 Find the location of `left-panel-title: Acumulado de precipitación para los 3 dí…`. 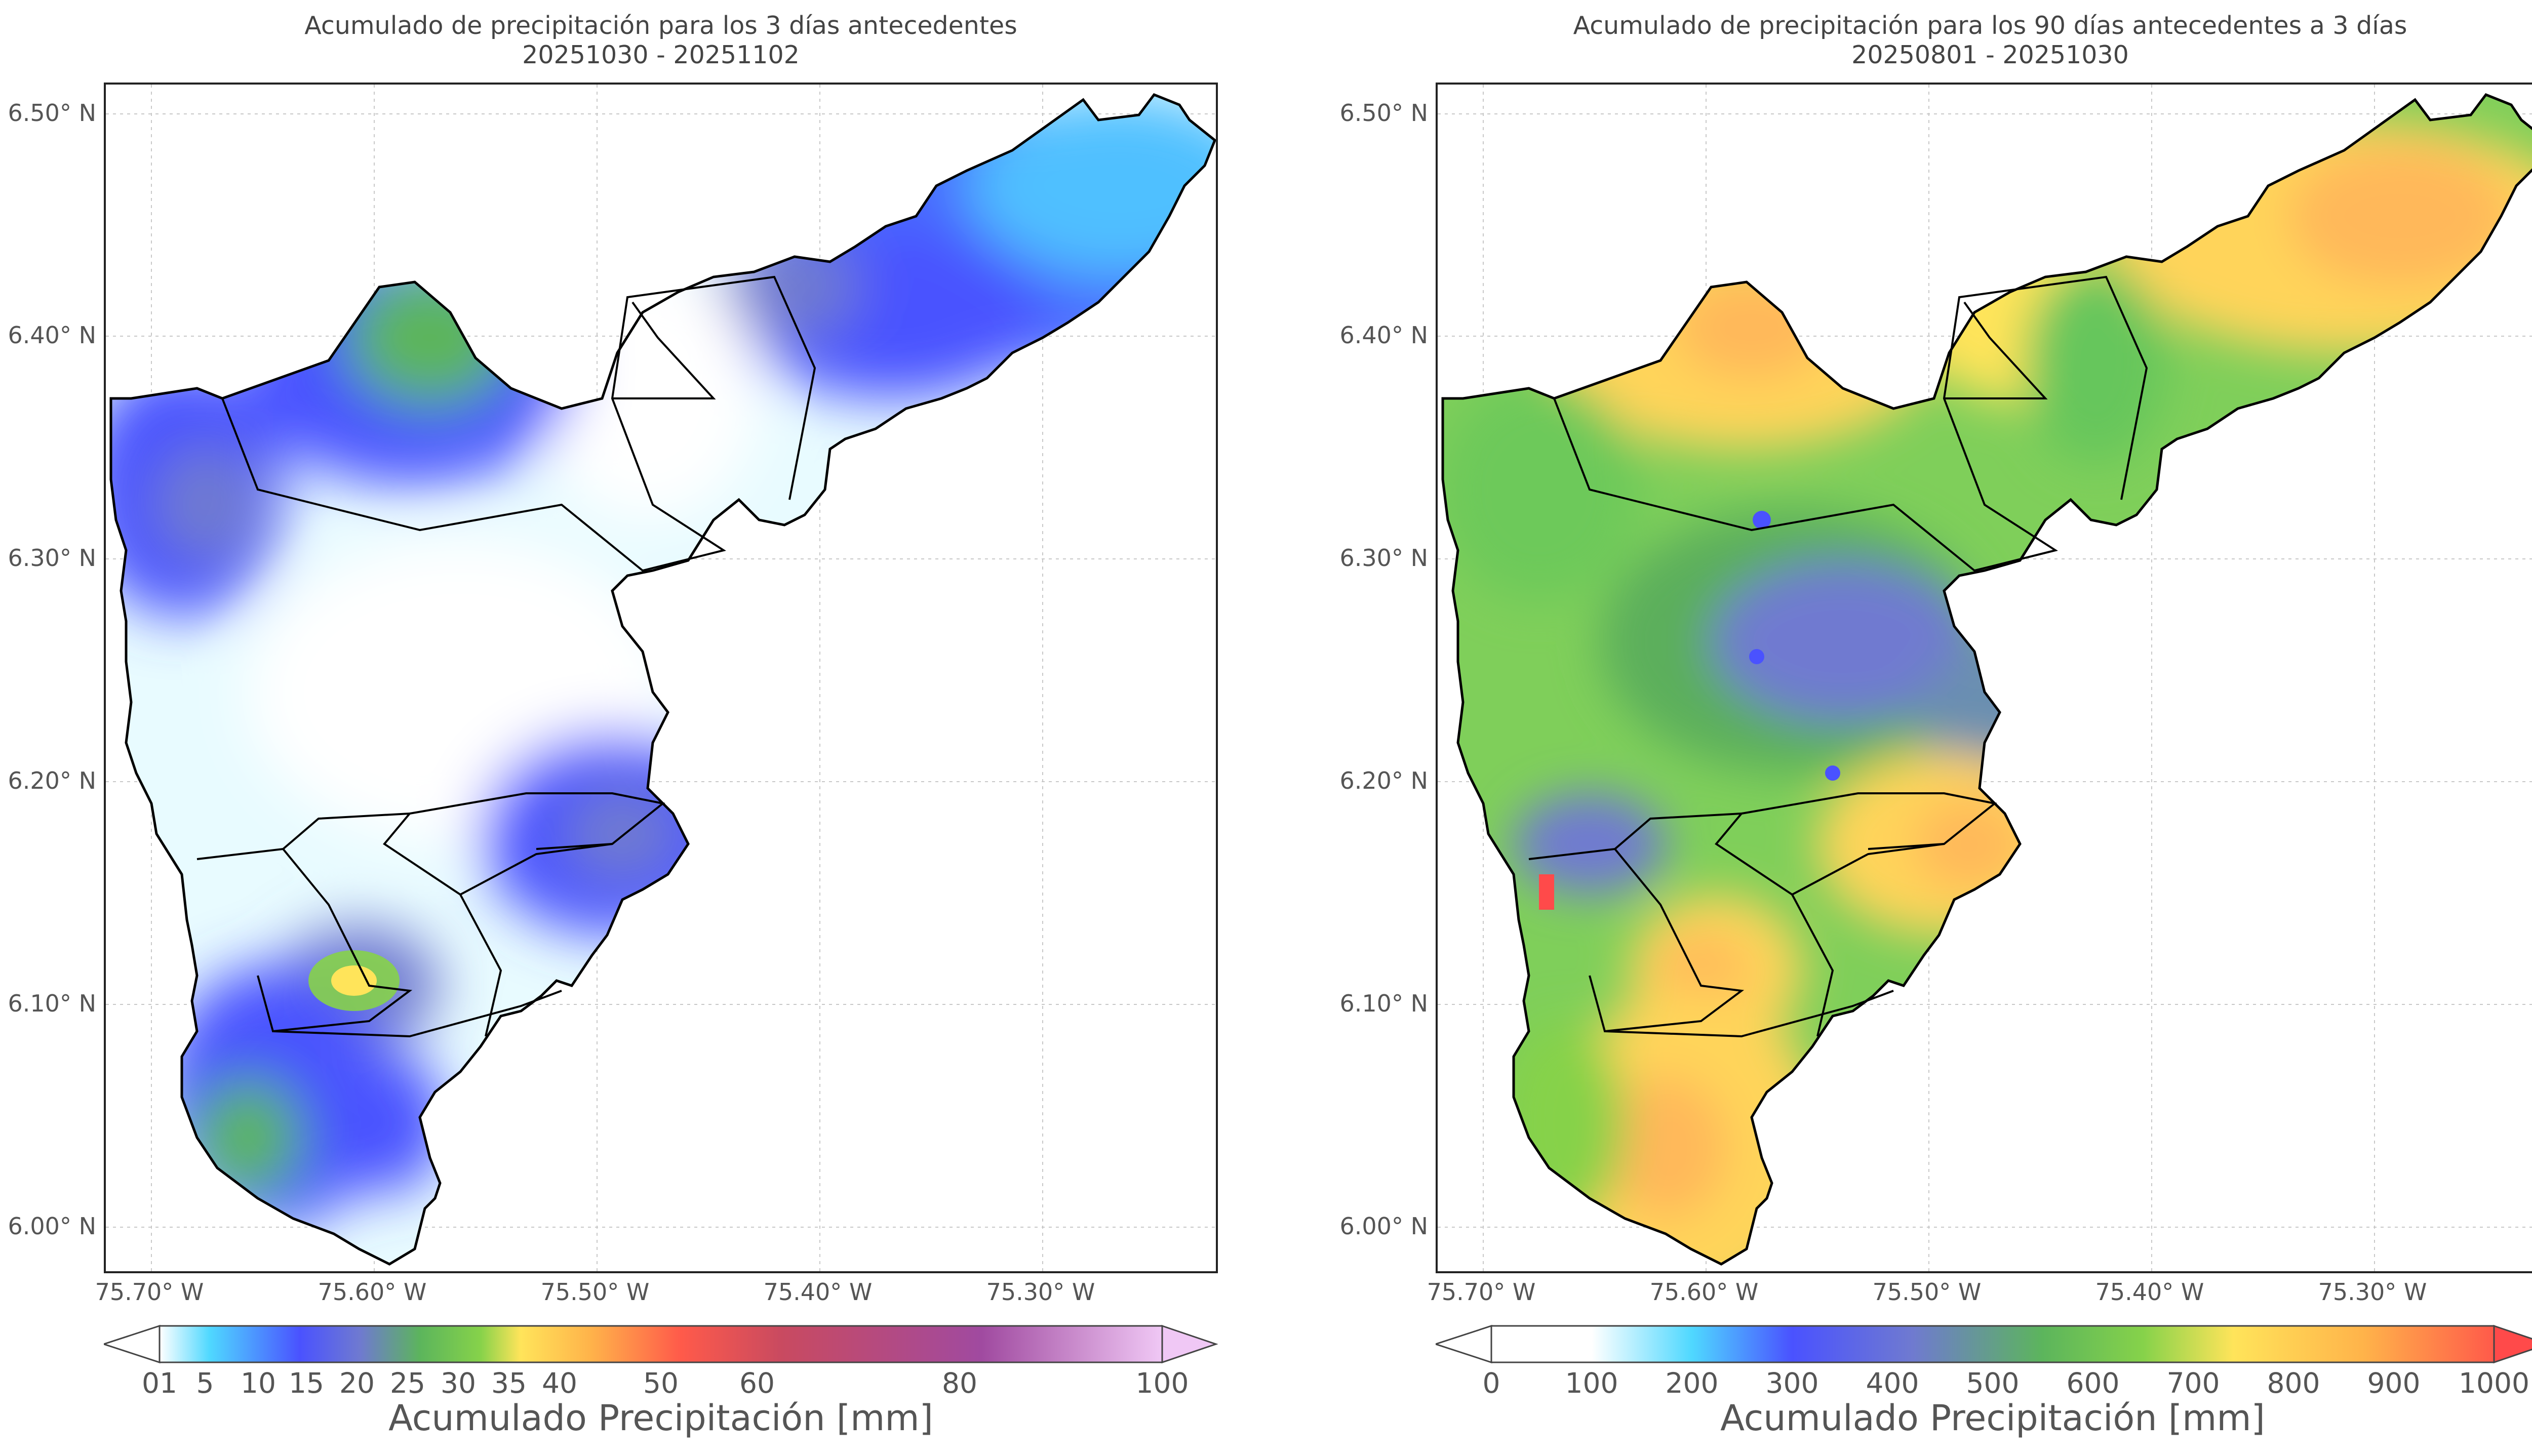

left-panel-title: Acumulado de precipitación para los 3 dí… is located at coordinates (660, 40).